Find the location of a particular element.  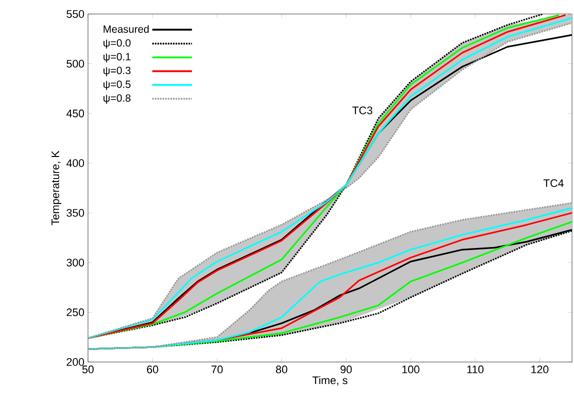

x-tick-label: 110 is located at coordinates (475, 370).